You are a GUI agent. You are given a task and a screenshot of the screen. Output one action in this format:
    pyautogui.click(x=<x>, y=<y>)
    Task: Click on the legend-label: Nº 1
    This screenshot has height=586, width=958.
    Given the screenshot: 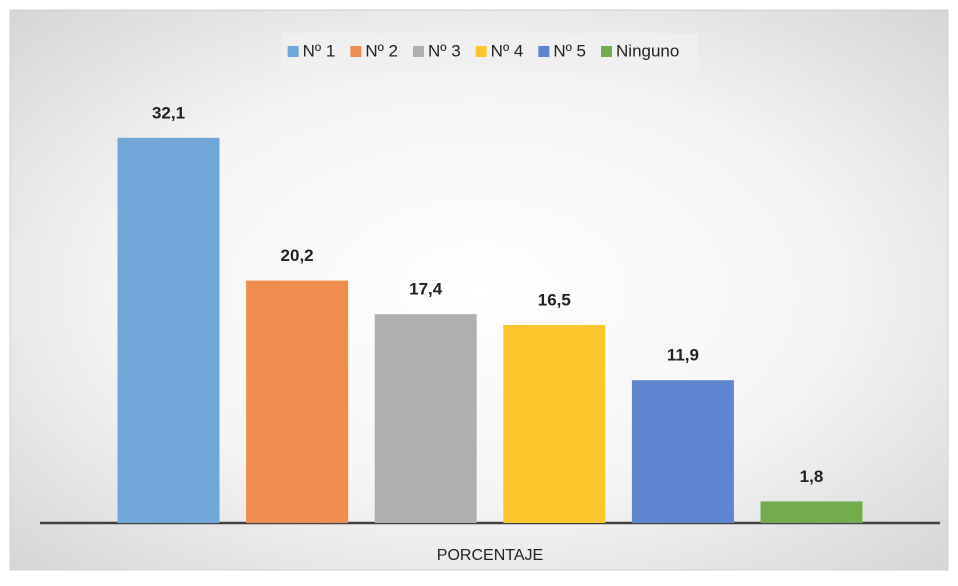 What is the action you would take?
    pyautogui.click(x=319, y=50)
    